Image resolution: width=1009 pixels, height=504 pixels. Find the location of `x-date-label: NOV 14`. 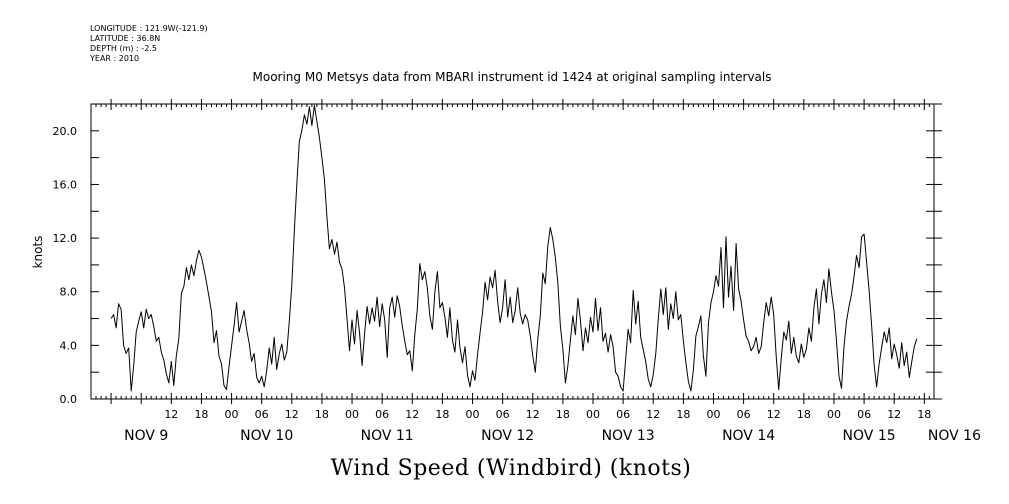

x-date-label: NOV 14 is located at coordinates (748, 436).